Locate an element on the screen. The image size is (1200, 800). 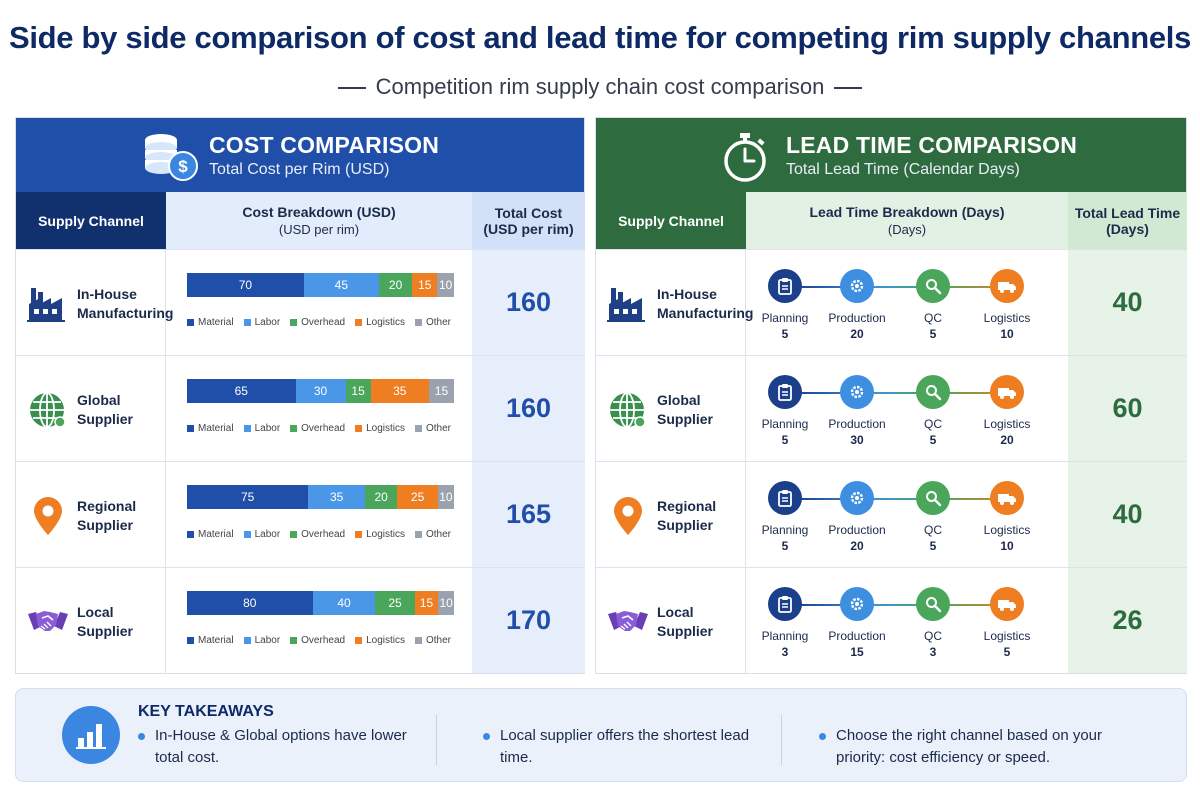
lead-stage-qc: QC 3 is located at coordinates (933, 623).